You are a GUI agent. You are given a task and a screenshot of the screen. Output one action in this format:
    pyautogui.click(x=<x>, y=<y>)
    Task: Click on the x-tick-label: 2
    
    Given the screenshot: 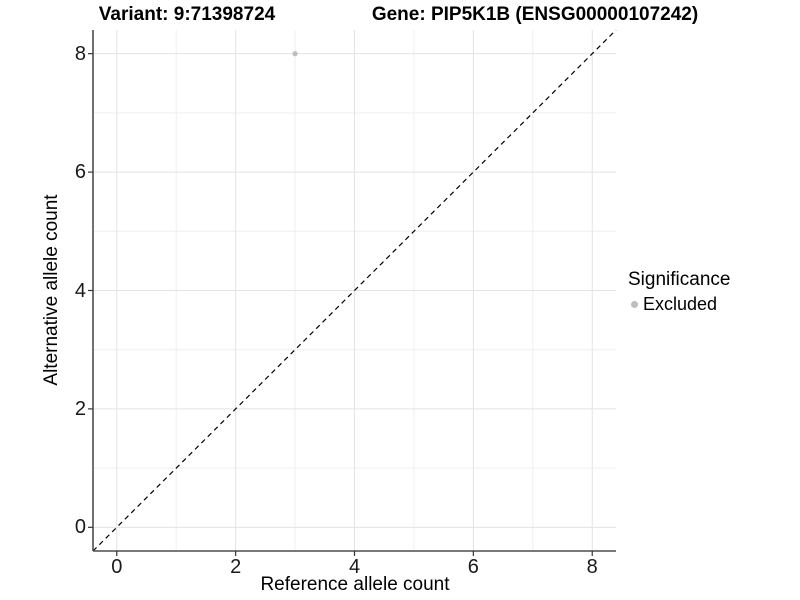 What is the action you would take?
    pyautogui.click(x=236, y=567)
    